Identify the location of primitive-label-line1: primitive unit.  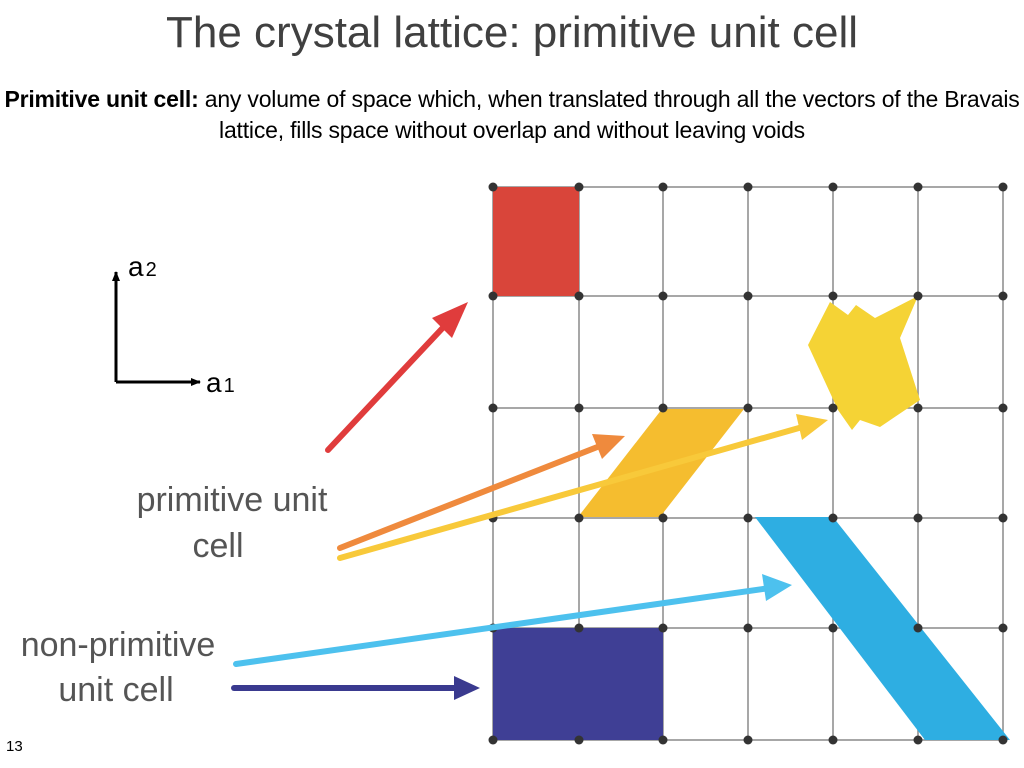
(232, 500).